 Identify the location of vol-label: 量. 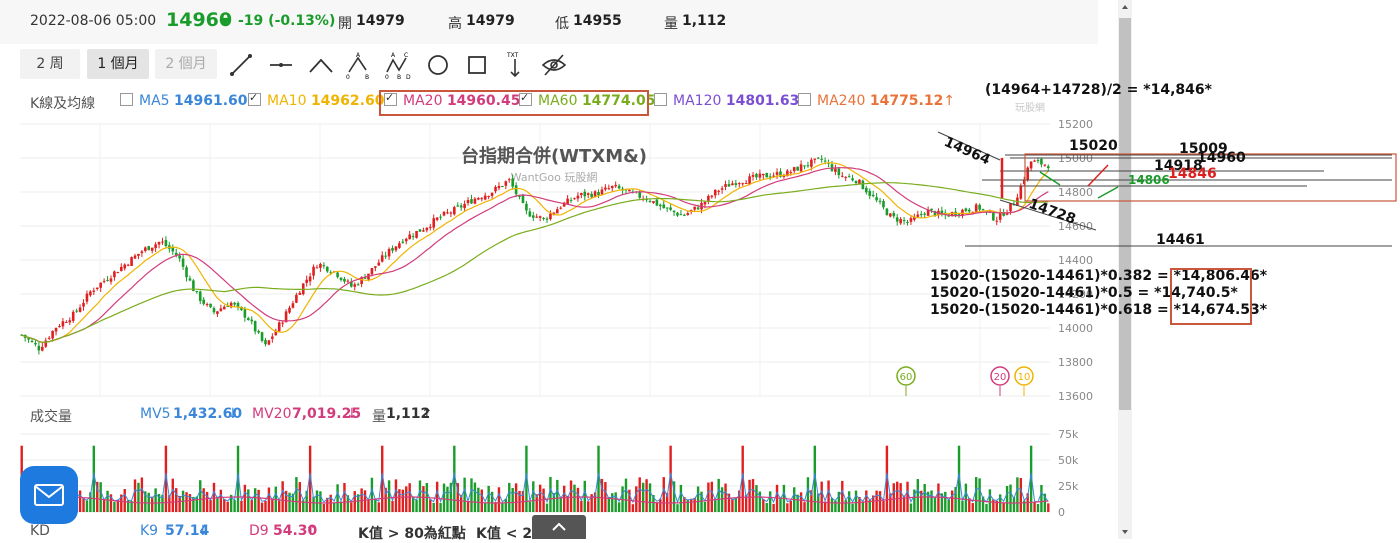
(379, 417).